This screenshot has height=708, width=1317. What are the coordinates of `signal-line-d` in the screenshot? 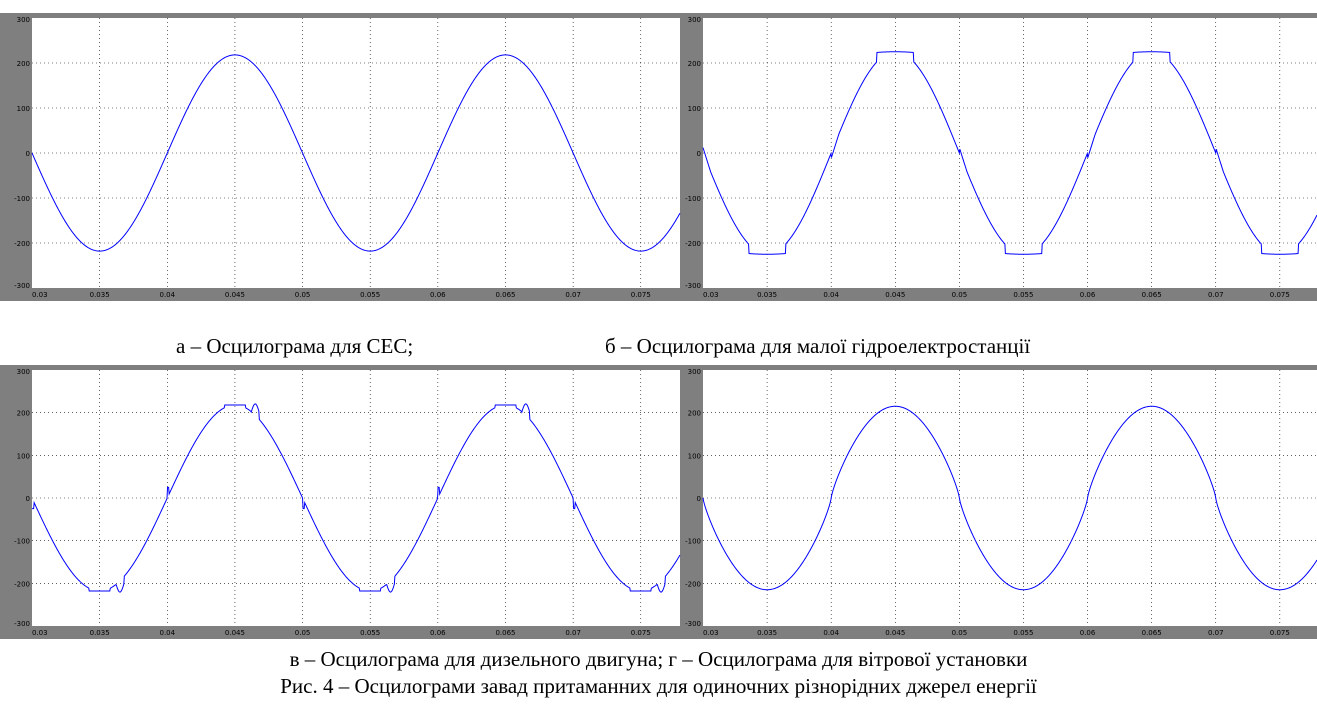 It's located at (1009, 498).